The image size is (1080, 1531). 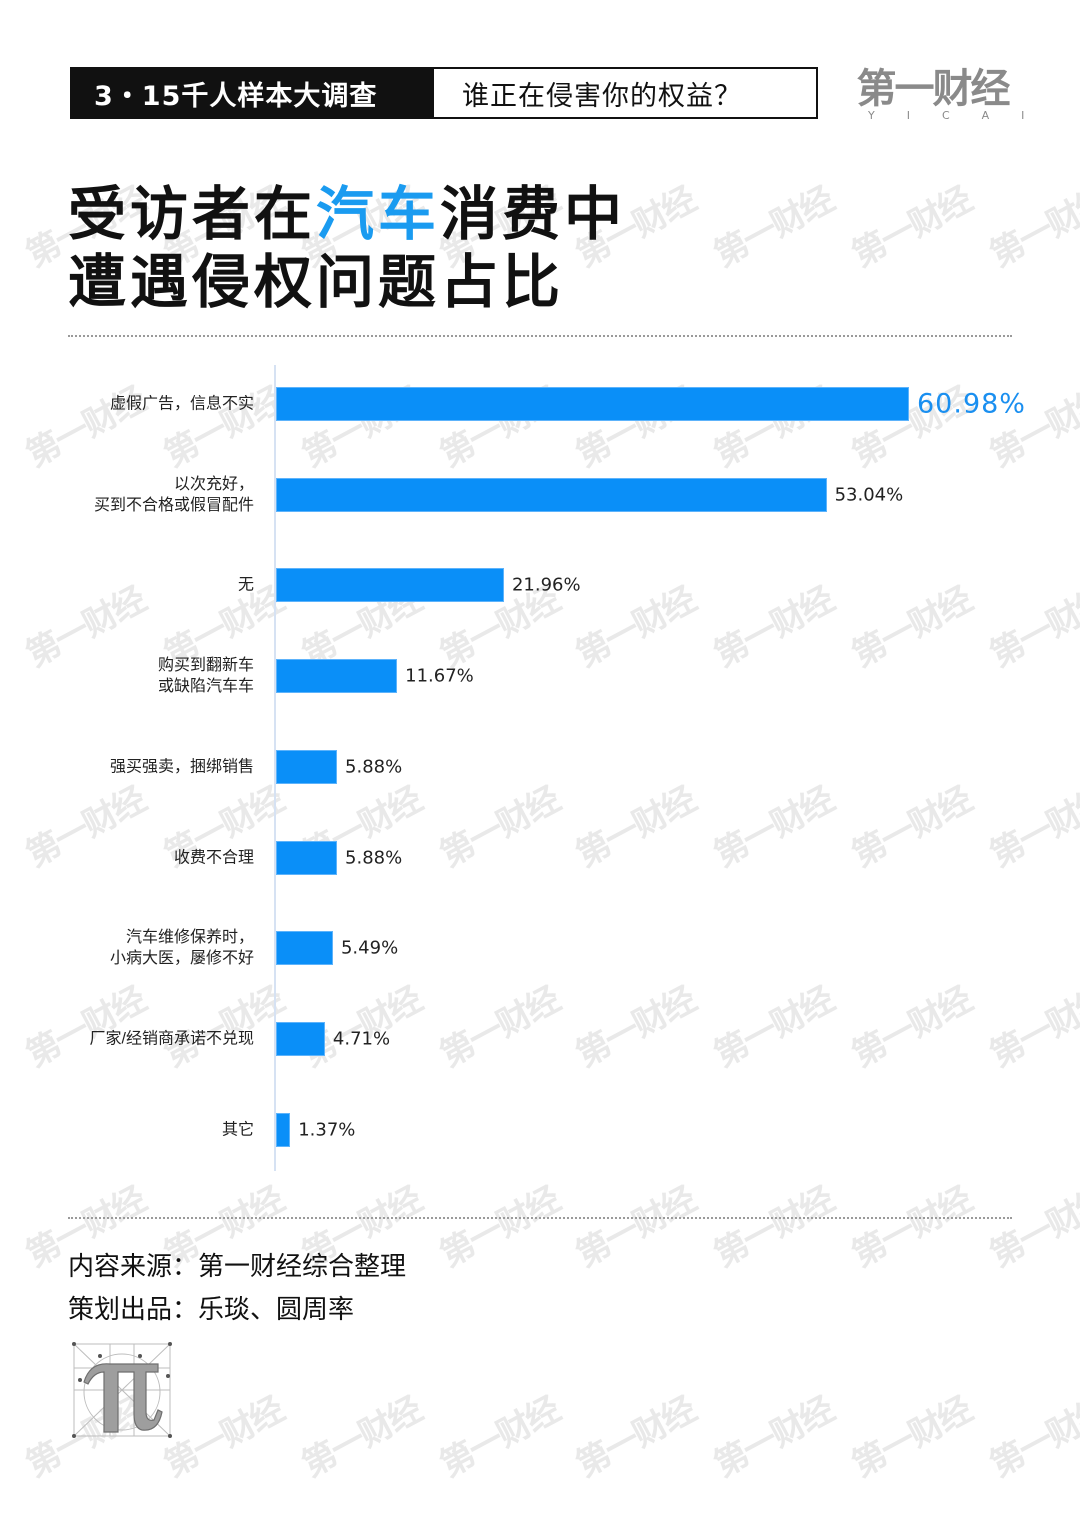 What do you see at coordinates (245, 585) in the screenshot?
I see `category-label: 无` at bounding box center [245, 585].